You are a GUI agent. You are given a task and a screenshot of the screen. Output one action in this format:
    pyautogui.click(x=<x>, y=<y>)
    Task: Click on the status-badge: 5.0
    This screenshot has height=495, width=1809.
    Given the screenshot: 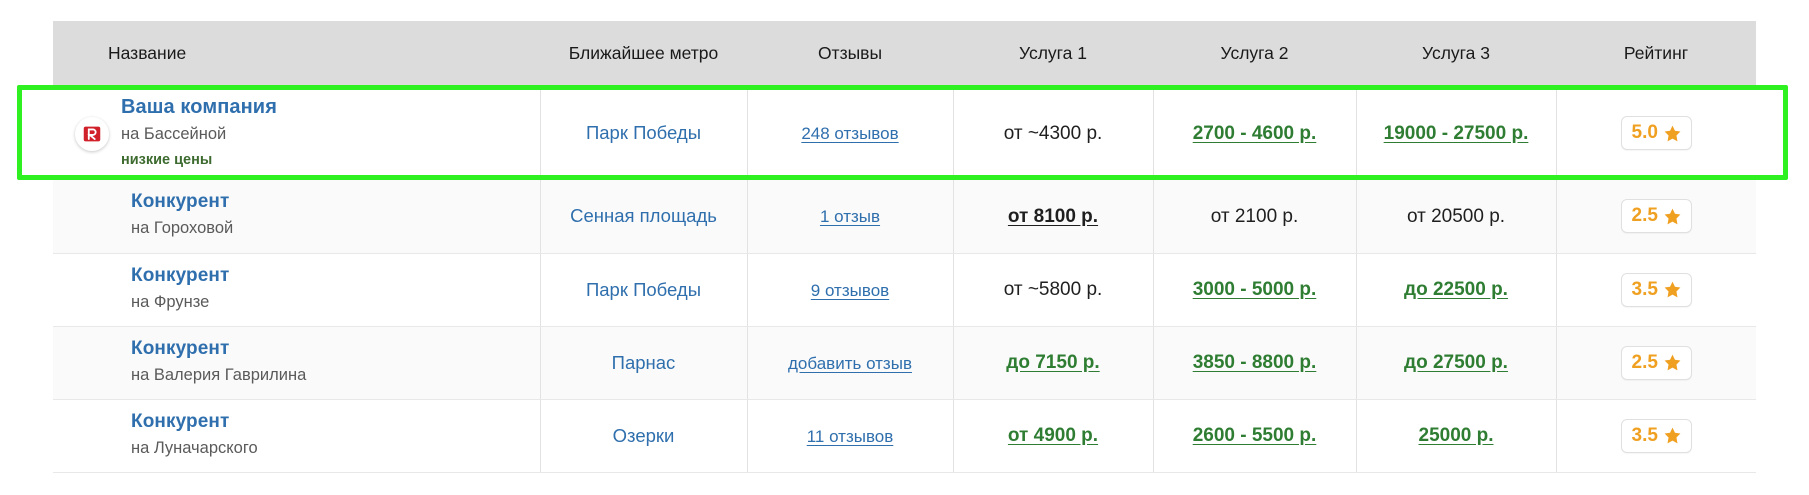 What is the action you would take?
    pyautogui.click(x=1656, y=133)
    